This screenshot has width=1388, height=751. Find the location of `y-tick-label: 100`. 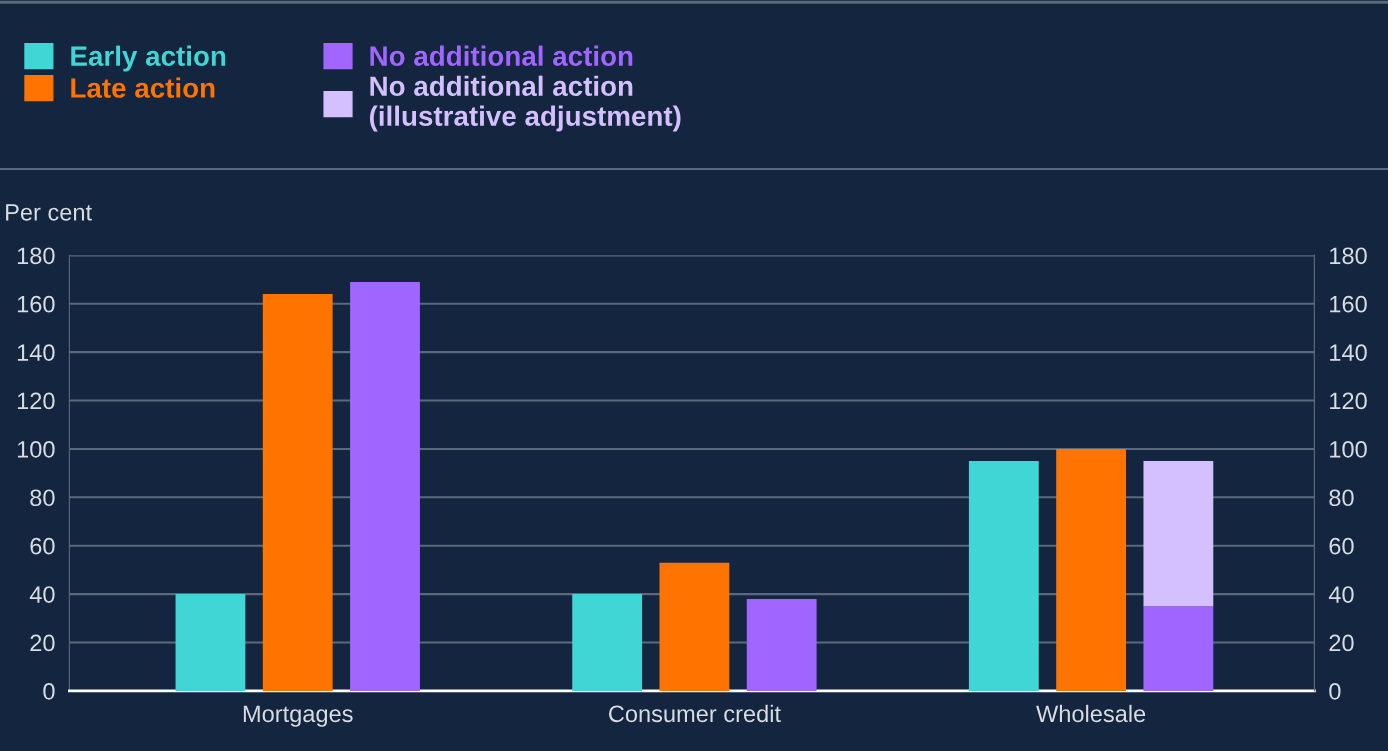

y-tick-label: 100 is located at coordinates (36, 449).